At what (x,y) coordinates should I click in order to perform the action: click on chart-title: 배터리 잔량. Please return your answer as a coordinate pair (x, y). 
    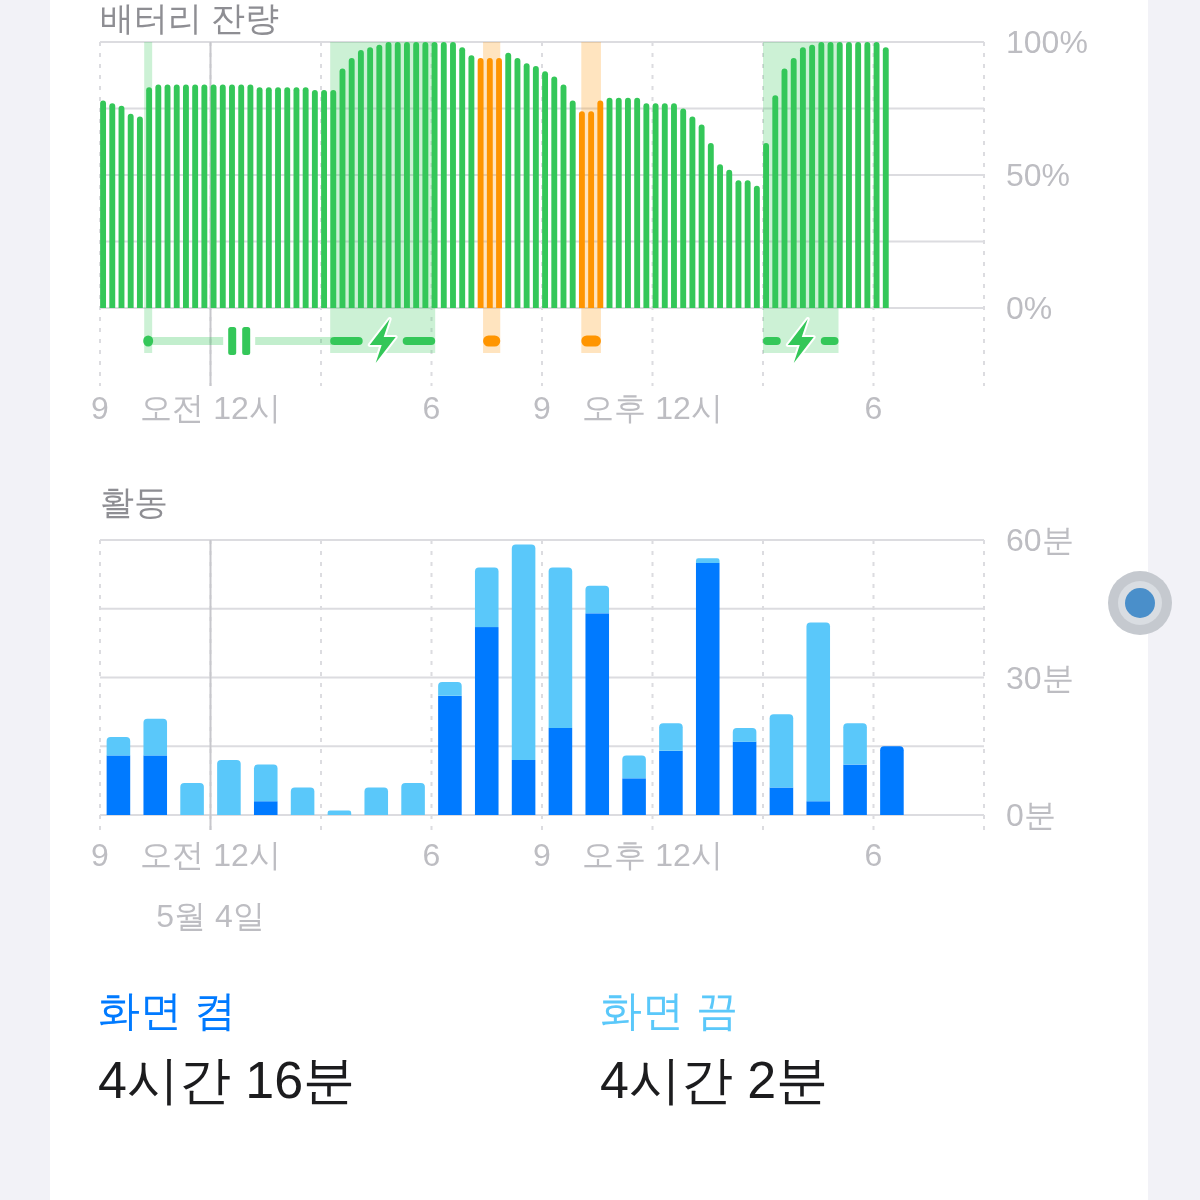
    Looking at the image, I should click on (190, 18).